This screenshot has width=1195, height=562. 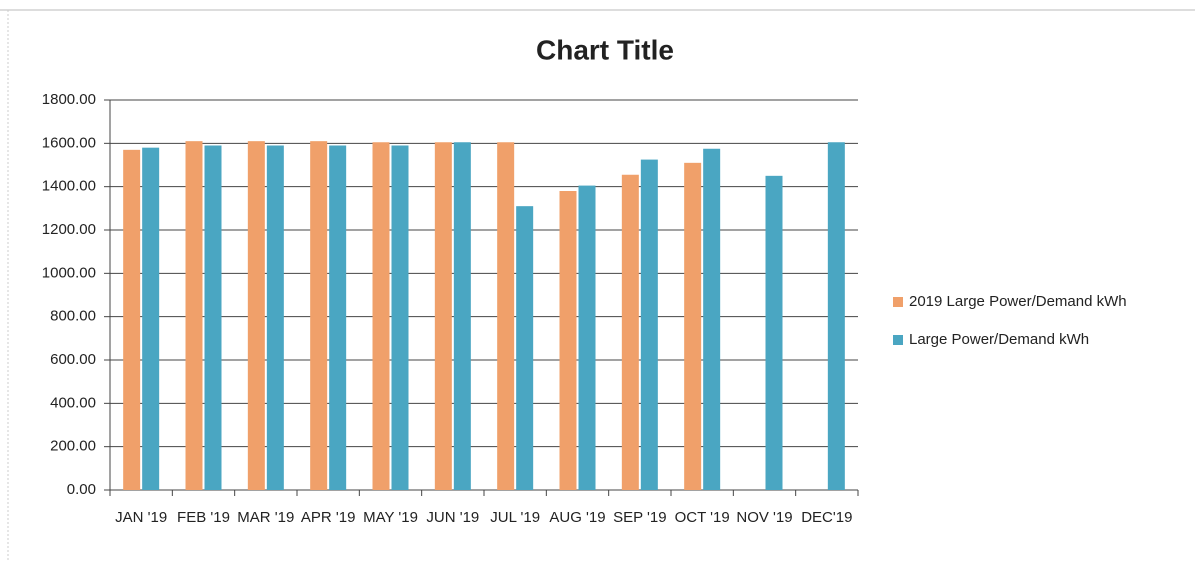 What do you see at coordinates (827, 517) in the screenshot?
I see `x-tick-label: DEC'19` at bounding box center [827, 517].